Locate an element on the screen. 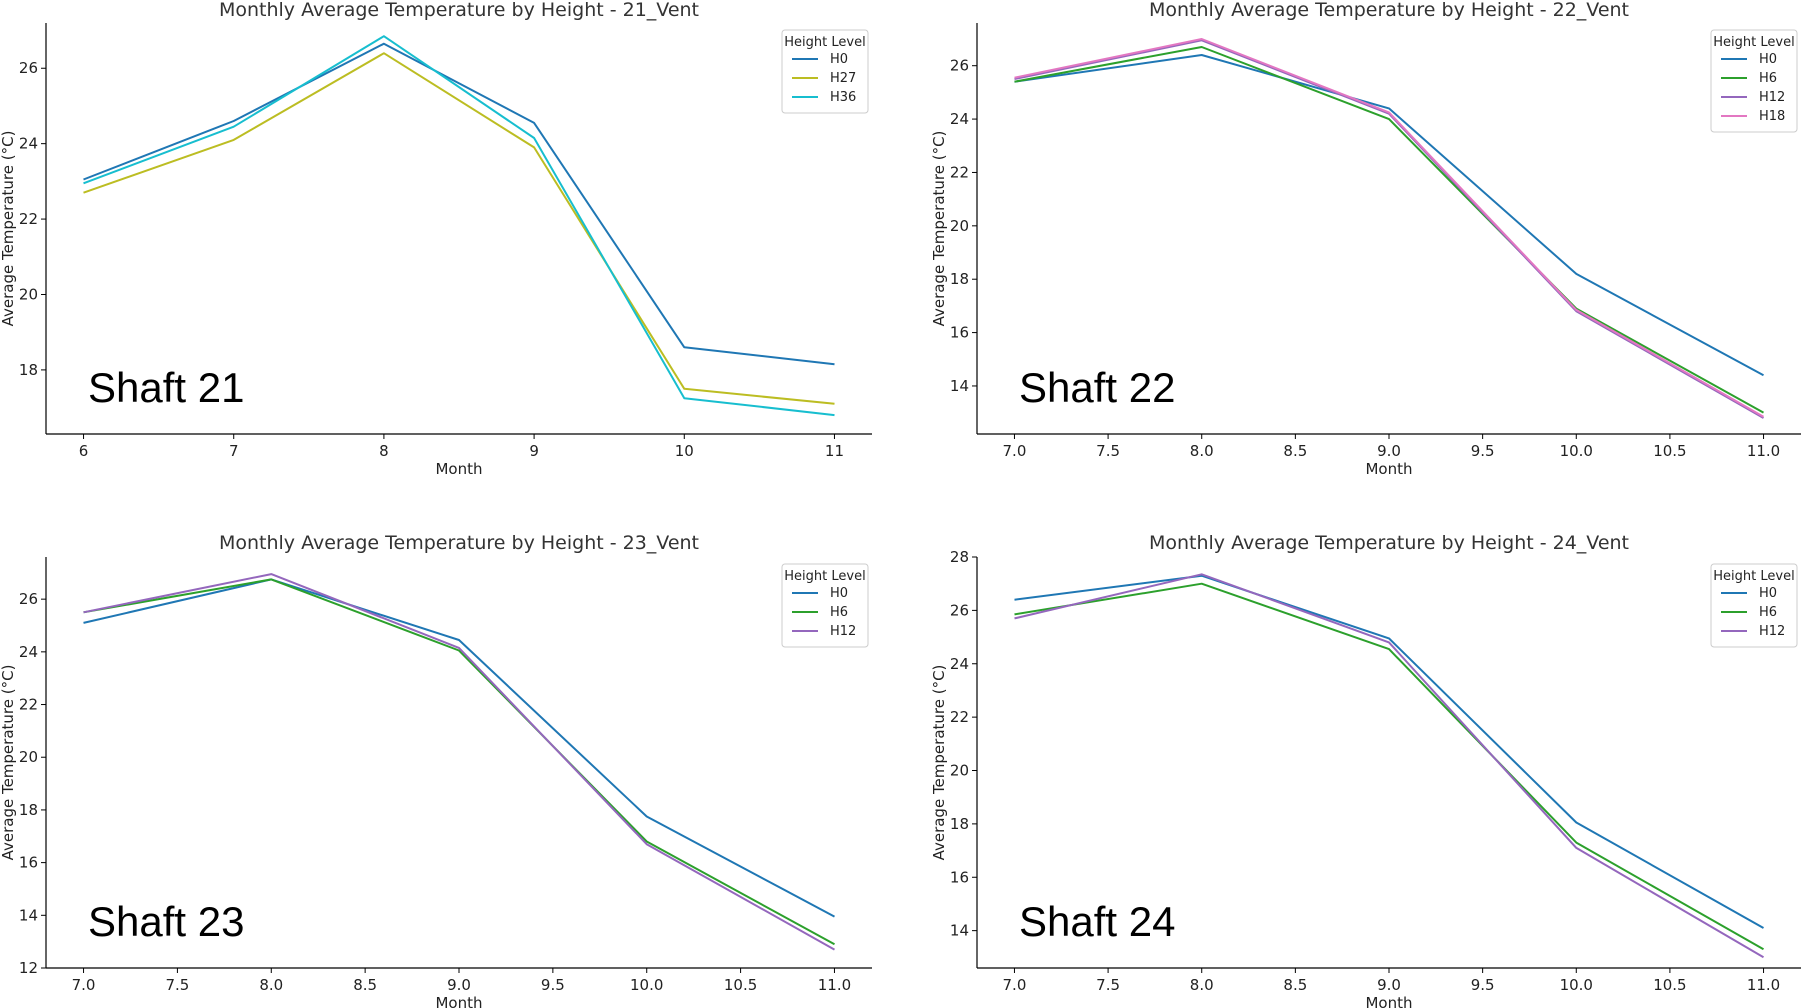 This screenshot has width=1810, height=1008. x-tick-label: 10 is located at coordinates (684, 451).